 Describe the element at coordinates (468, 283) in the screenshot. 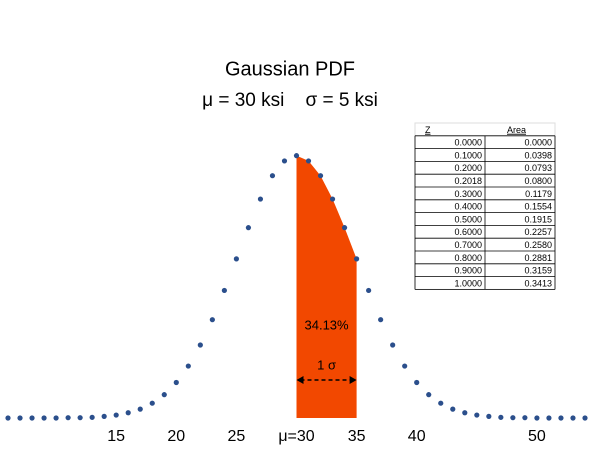

I see `table-cell: 1.0000` at that location.